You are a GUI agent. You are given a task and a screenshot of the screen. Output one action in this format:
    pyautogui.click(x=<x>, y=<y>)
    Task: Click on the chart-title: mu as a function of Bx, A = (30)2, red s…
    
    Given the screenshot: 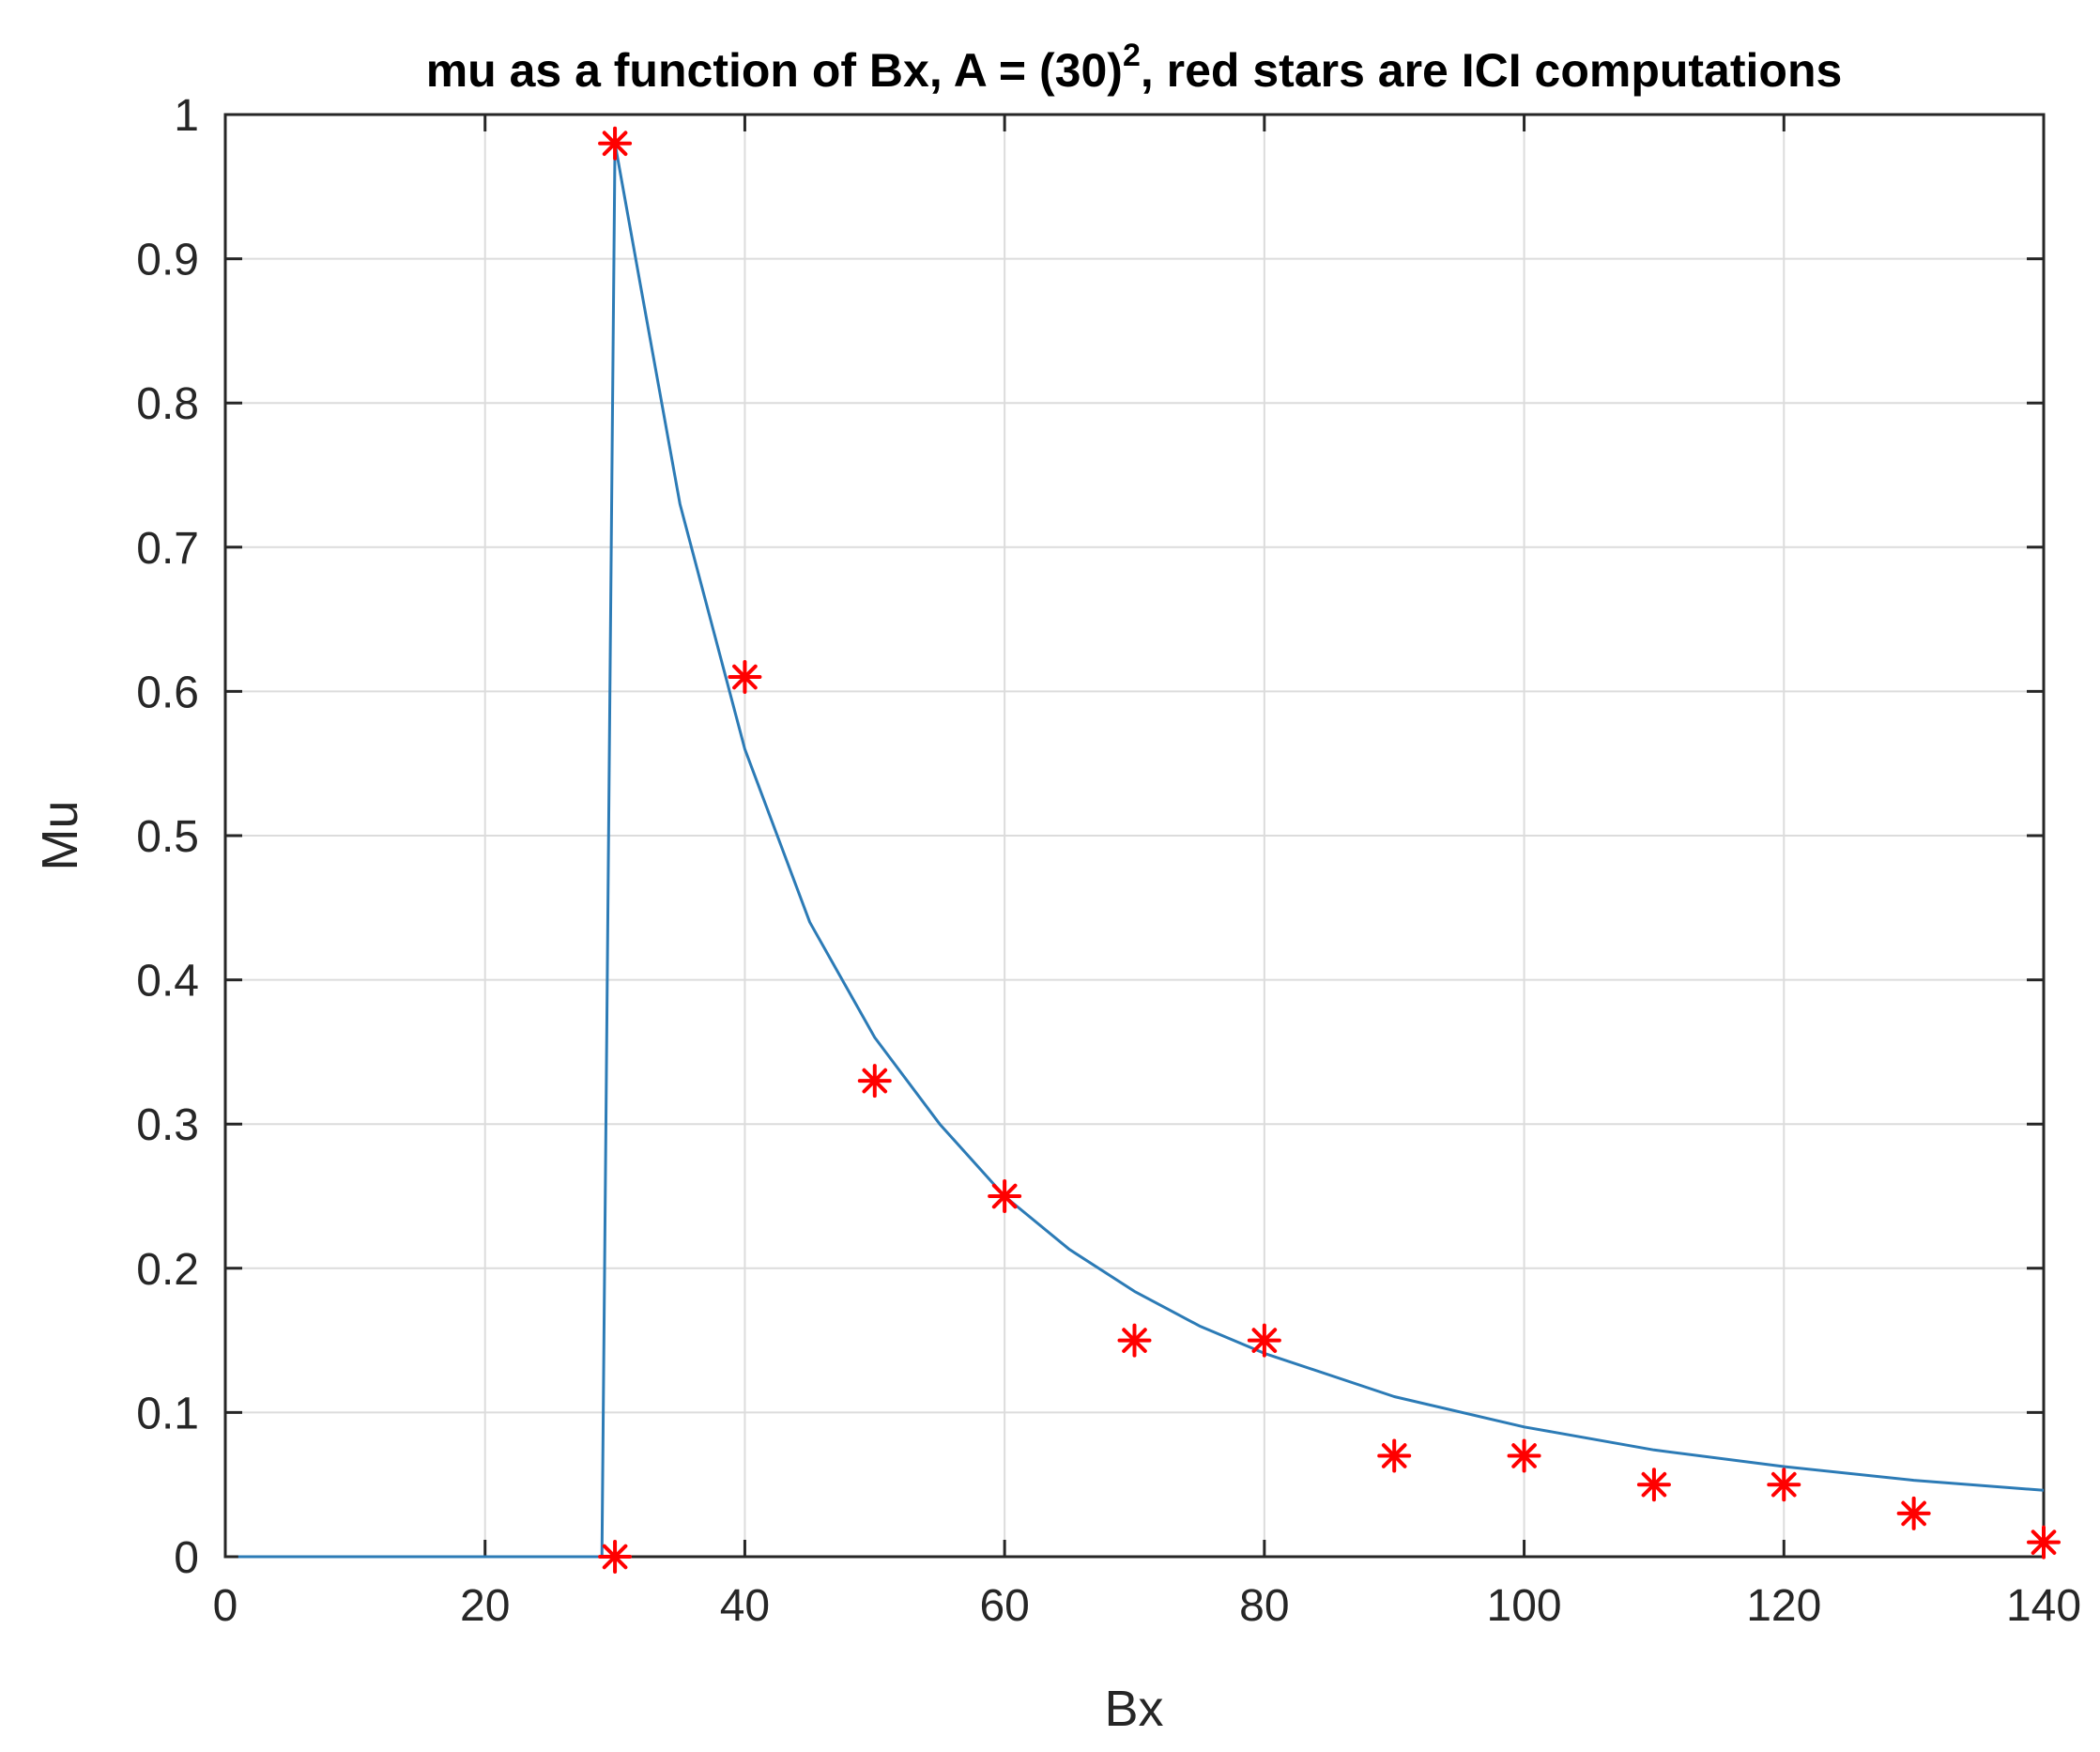 What is the action you would take?
    pyautogui.click(x=1135, y=67)
    